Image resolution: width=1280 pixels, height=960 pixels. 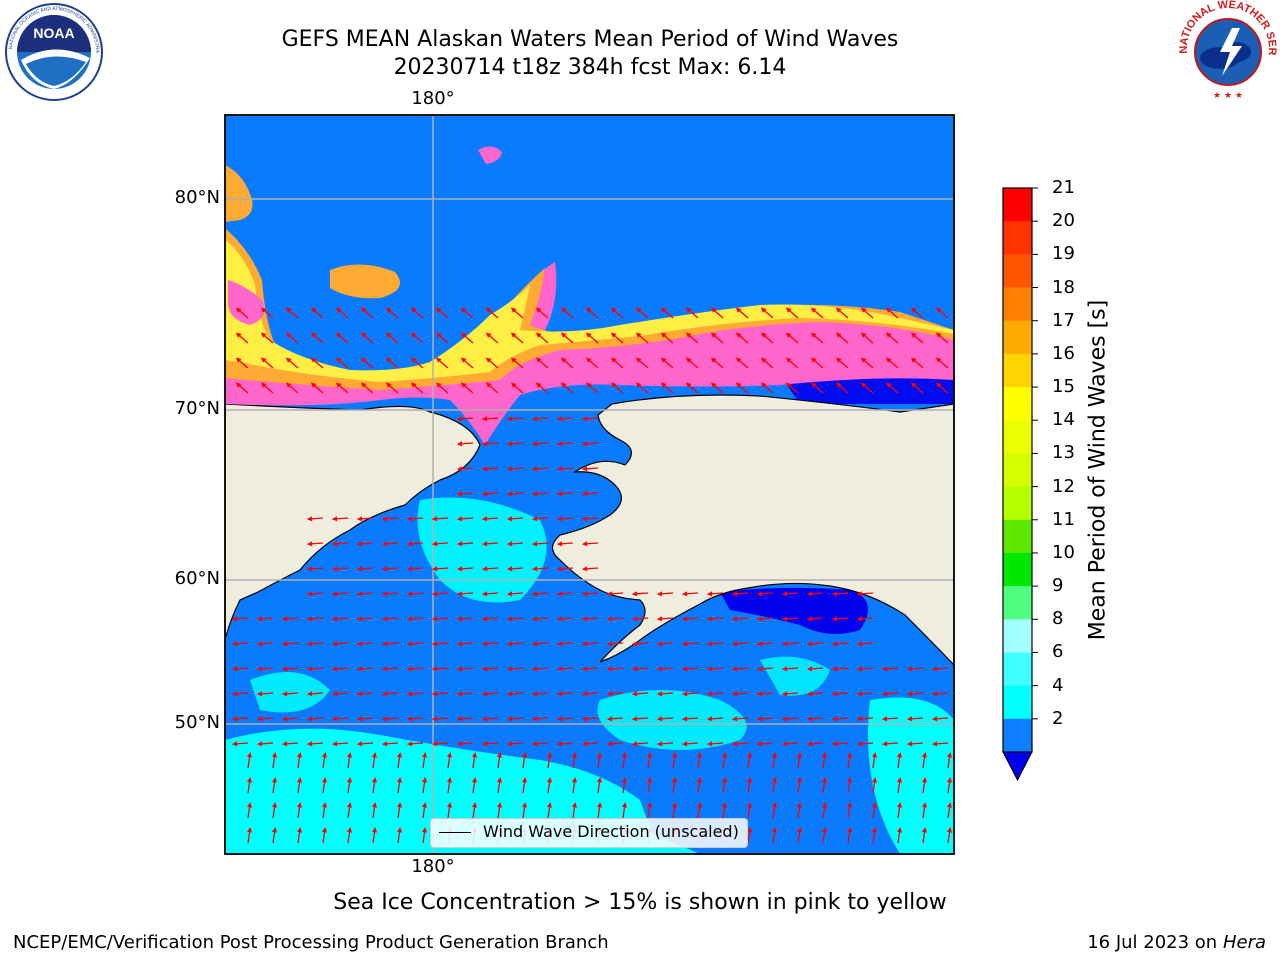 What do you see at coordinates (1063, 453) in the screenshot?
I see `colorbar-tick-label: 13` at bounding box center [1063, 453].